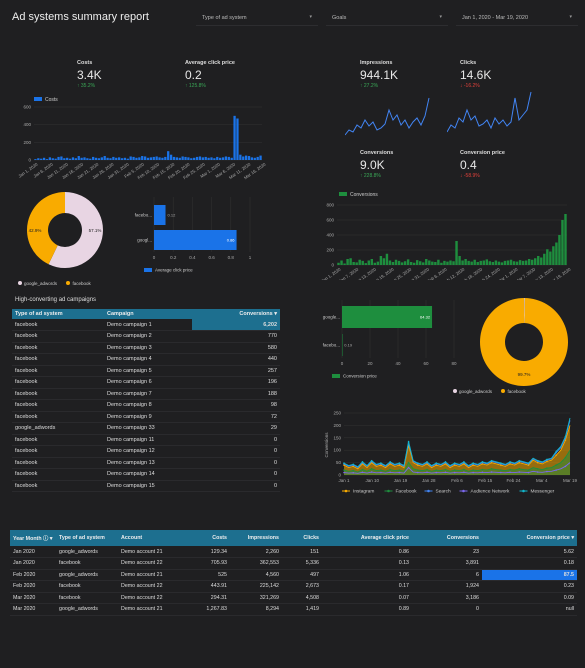 The image size is (585, 668). I want to click on date-range-picker: Jan 1, 2020 - Mar 19, 2020 ▾, so click(517, 18).